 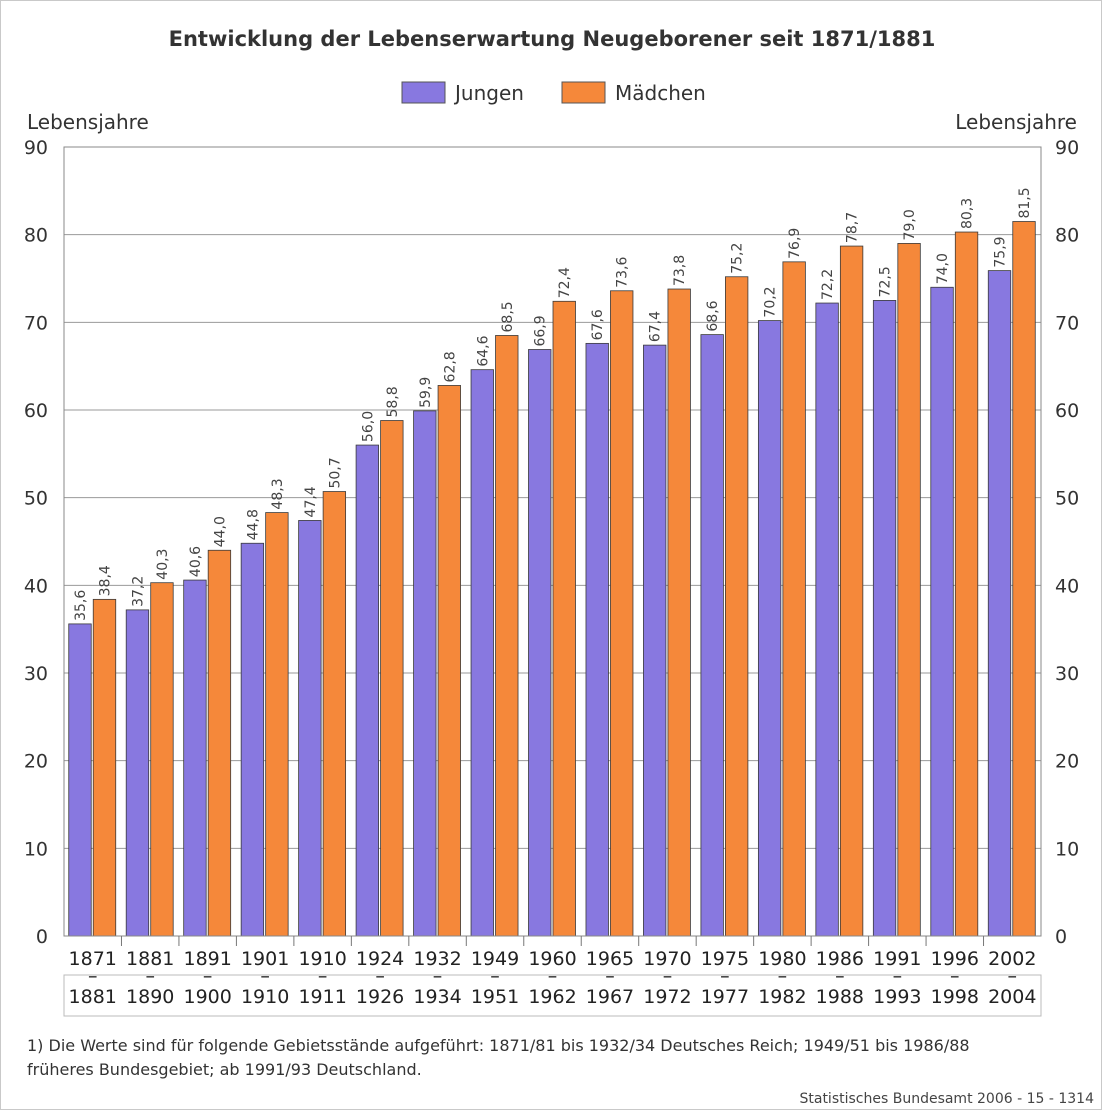 I want to click on y-tick-label-left: 40, so click(x=36, y=586).